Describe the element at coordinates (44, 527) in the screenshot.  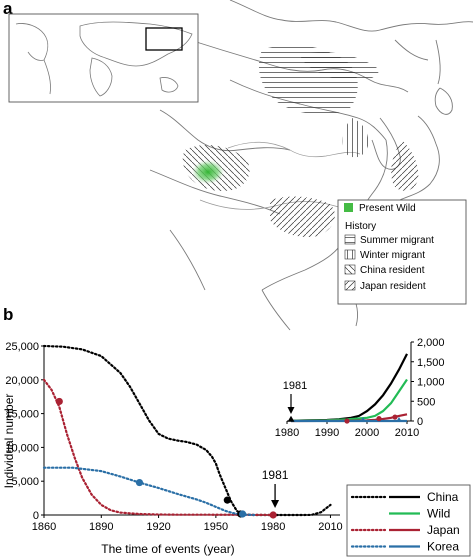
I see `main-xtick-label: 1860` at that location.